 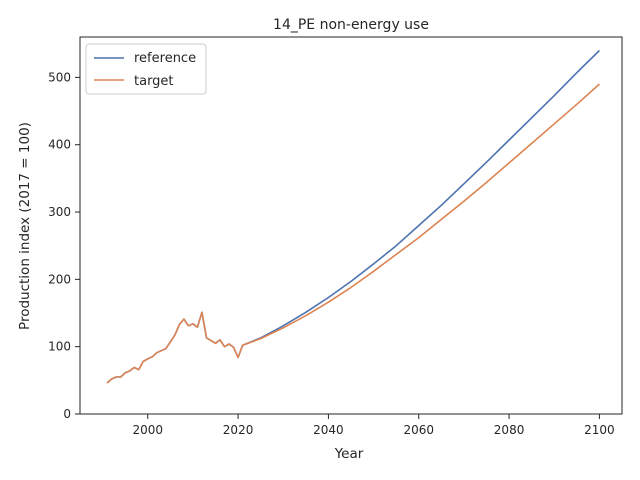 I want to click on legend-label-target: target, so click(x=154, y=81).